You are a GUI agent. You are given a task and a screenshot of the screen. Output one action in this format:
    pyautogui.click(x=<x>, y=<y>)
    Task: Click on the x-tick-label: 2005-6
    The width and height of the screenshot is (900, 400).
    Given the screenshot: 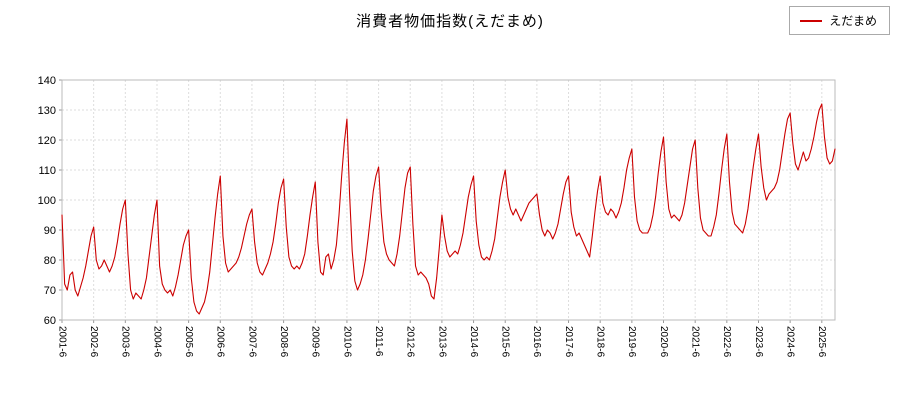 What is the action you would take?
    pyautogui.click(x=188, y=342)
    